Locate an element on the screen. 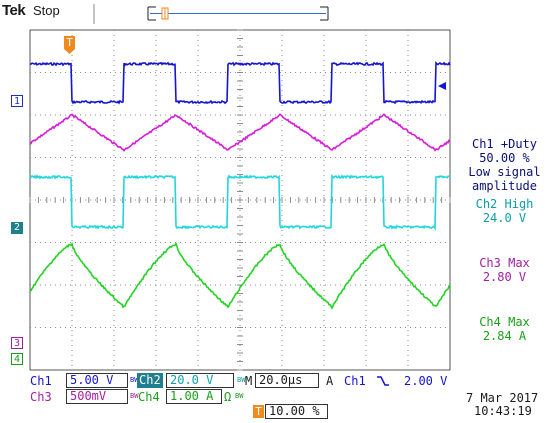  time: 10:43:19 is located at coordinates (503, 411).